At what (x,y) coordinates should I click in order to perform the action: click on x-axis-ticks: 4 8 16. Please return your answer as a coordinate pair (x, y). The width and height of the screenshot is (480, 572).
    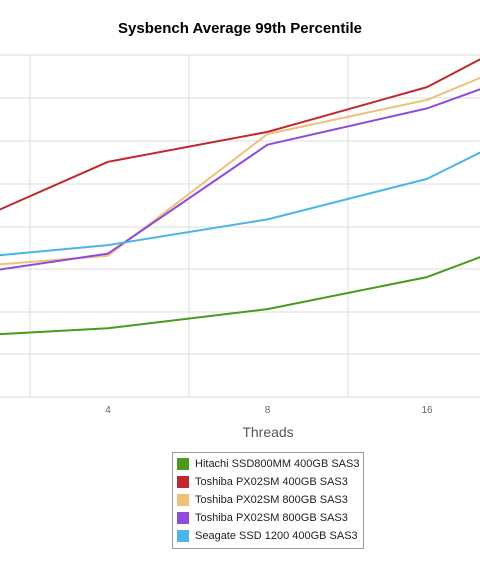
    Looking at the image, I should click on (269, 410).